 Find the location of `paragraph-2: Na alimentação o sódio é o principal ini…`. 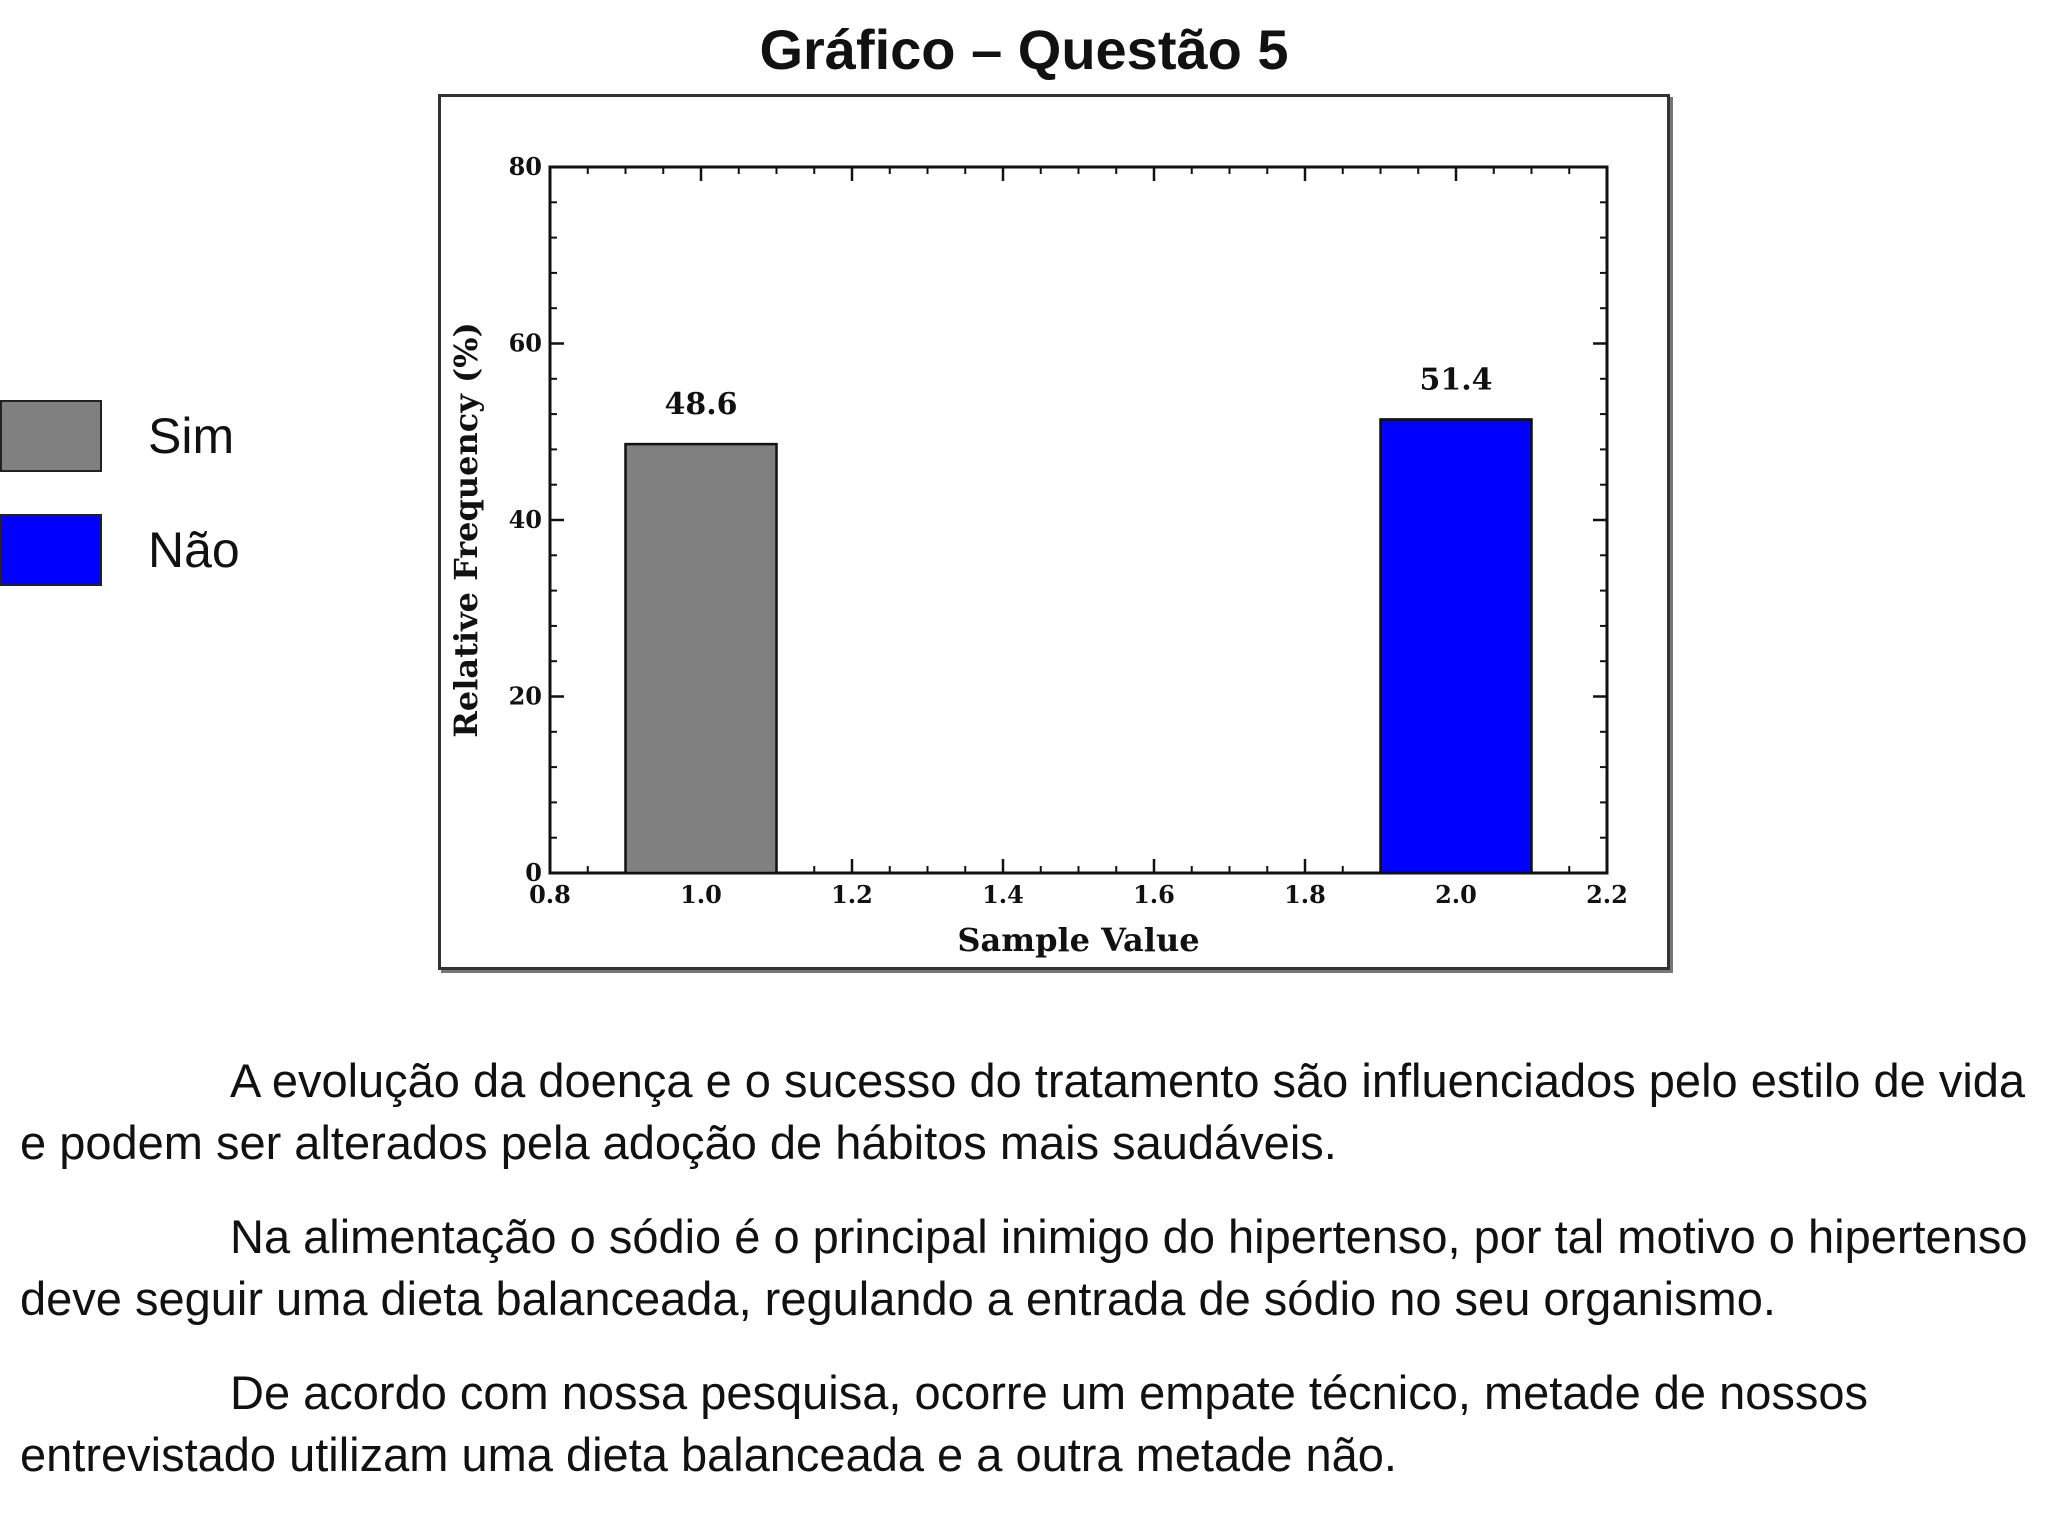

paragraph-2: Na alimentação o sódio é o principal ini… is located at coordinates (1024, 1267).